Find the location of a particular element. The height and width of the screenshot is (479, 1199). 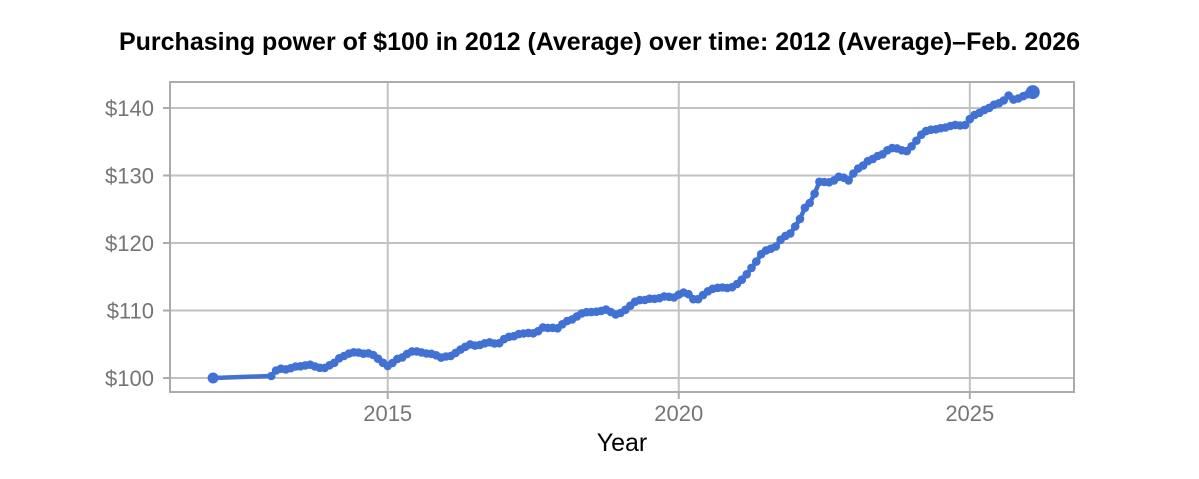

y-tick-label: $140 is located at coordinates (129, 108).